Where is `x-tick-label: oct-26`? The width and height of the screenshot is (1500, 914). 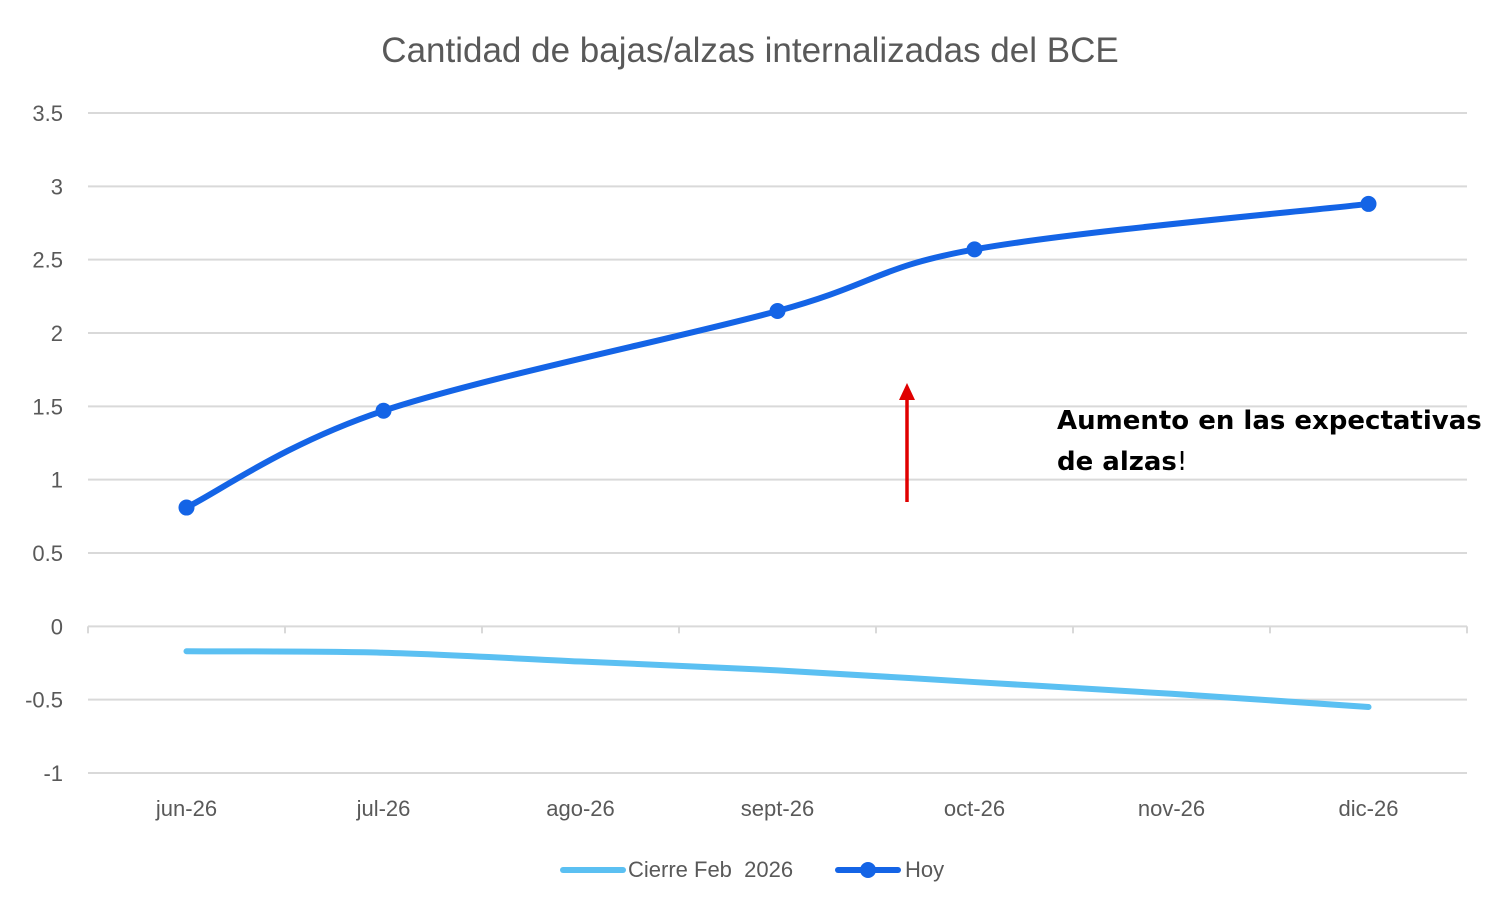 x-tick-label: oct-26 is located at coordinates (974, 808).